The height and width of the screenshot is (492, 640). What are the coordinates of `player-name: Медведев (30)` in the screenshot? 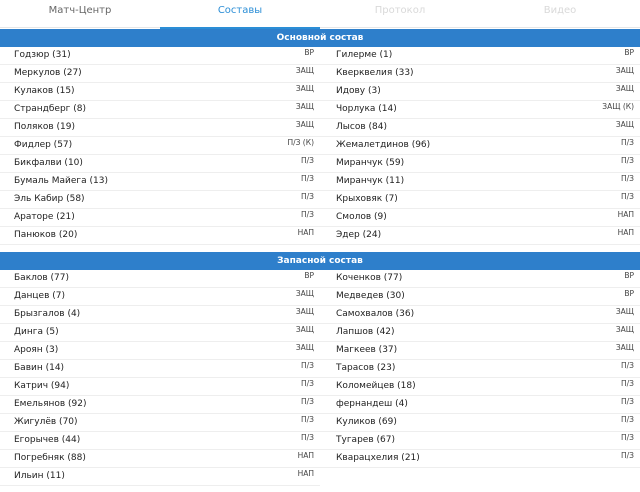 It's located at (370, 296).